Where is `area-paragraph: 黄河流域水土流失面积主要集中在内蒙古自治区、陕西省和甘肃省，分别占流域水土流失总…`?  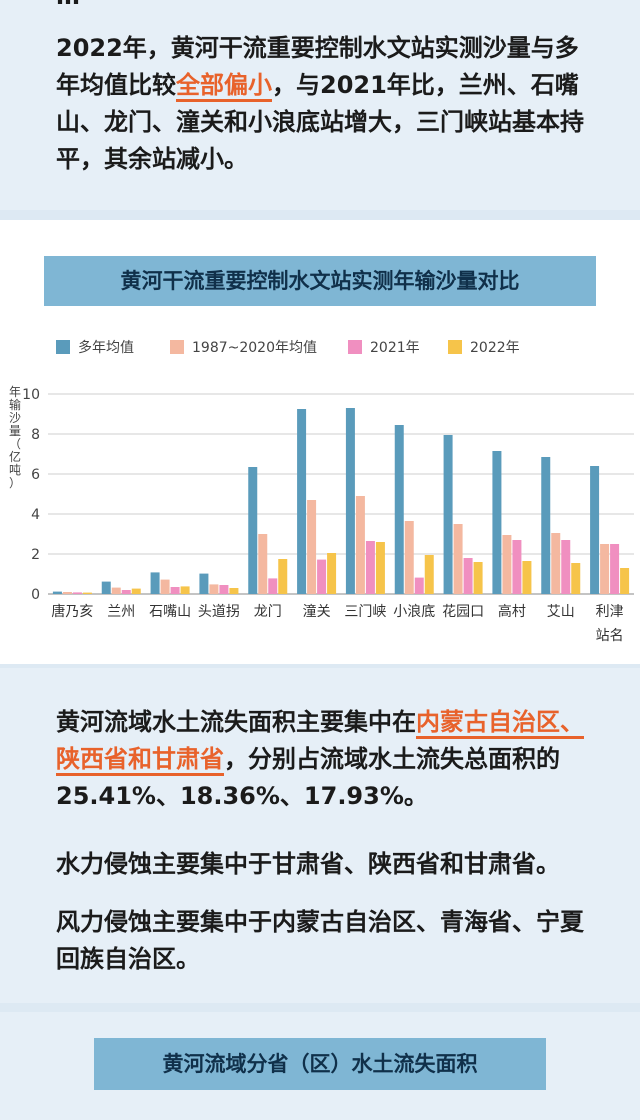 area-paragraph: 黄河流域水土流失面积主要集中在内蒙古自治区、陕西省和甘肃省，分别占流域水土流失总… is located at coordinates (326, 759).